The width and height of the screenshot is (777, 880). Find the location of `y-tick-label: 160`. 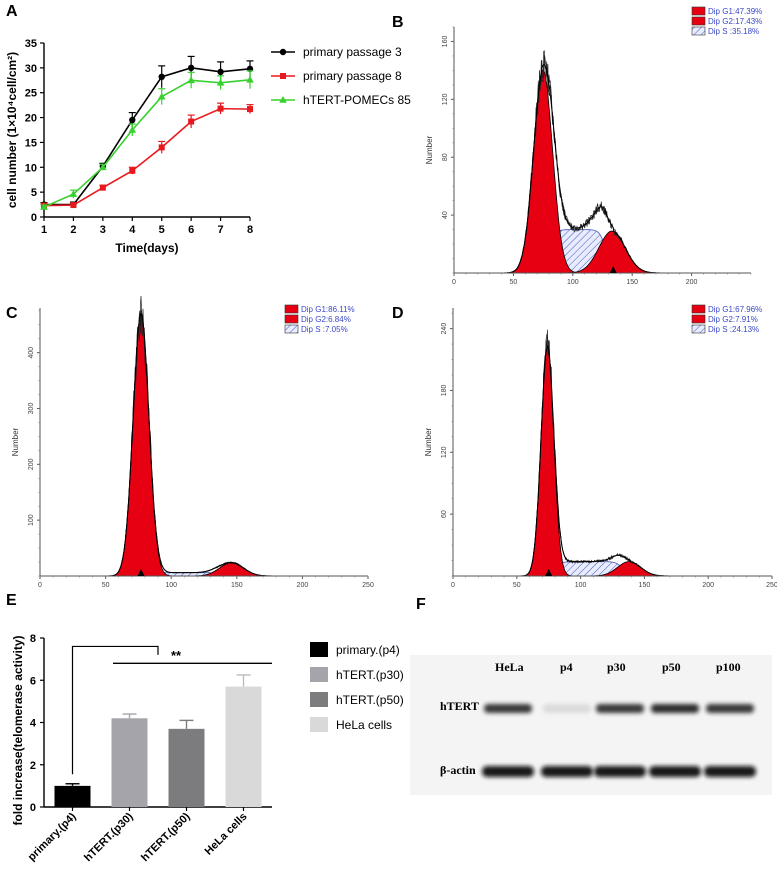

y-tick-label: 160 is located at coordinates (445, 42).